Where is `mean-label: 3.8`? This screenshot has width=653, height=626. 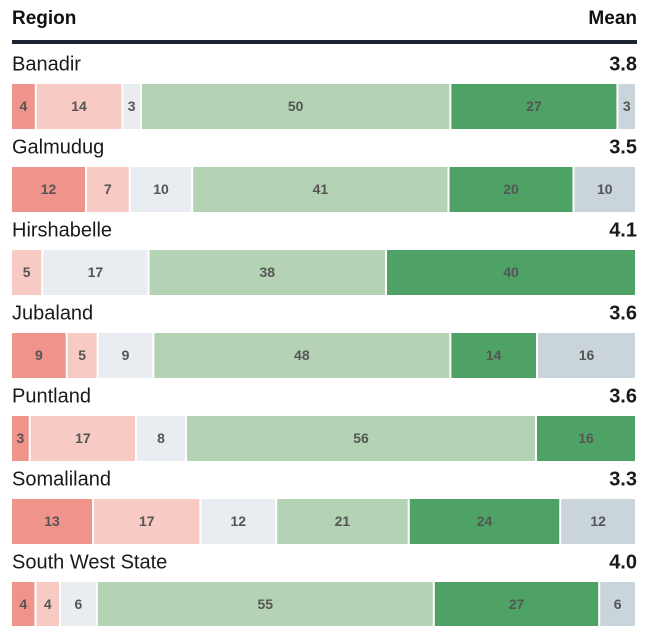 mean-label: 3.8 is located at coordinates (623, 64).